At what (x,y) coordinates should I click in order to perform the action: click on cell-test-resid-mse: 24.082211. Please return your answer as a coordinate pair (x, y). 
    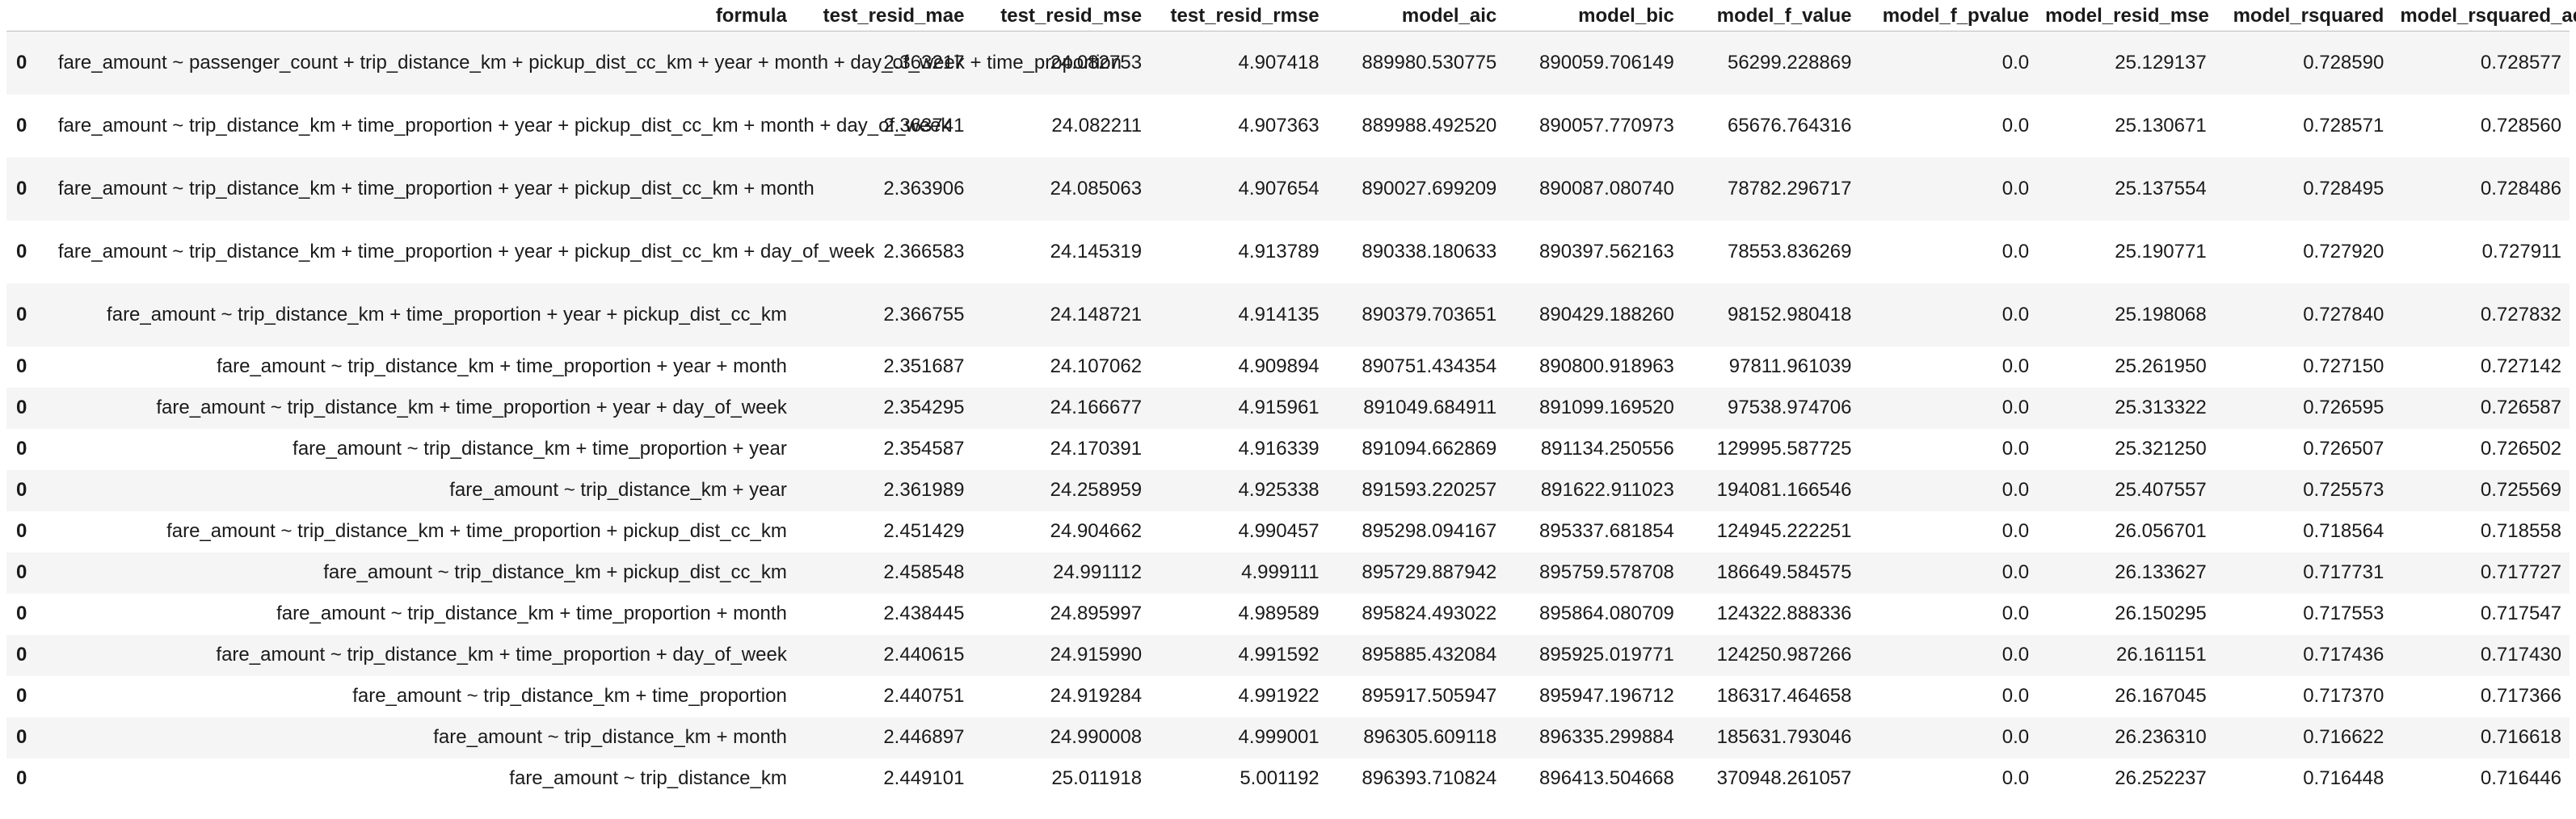
    Looking at the image, I should click on (1097, 125).